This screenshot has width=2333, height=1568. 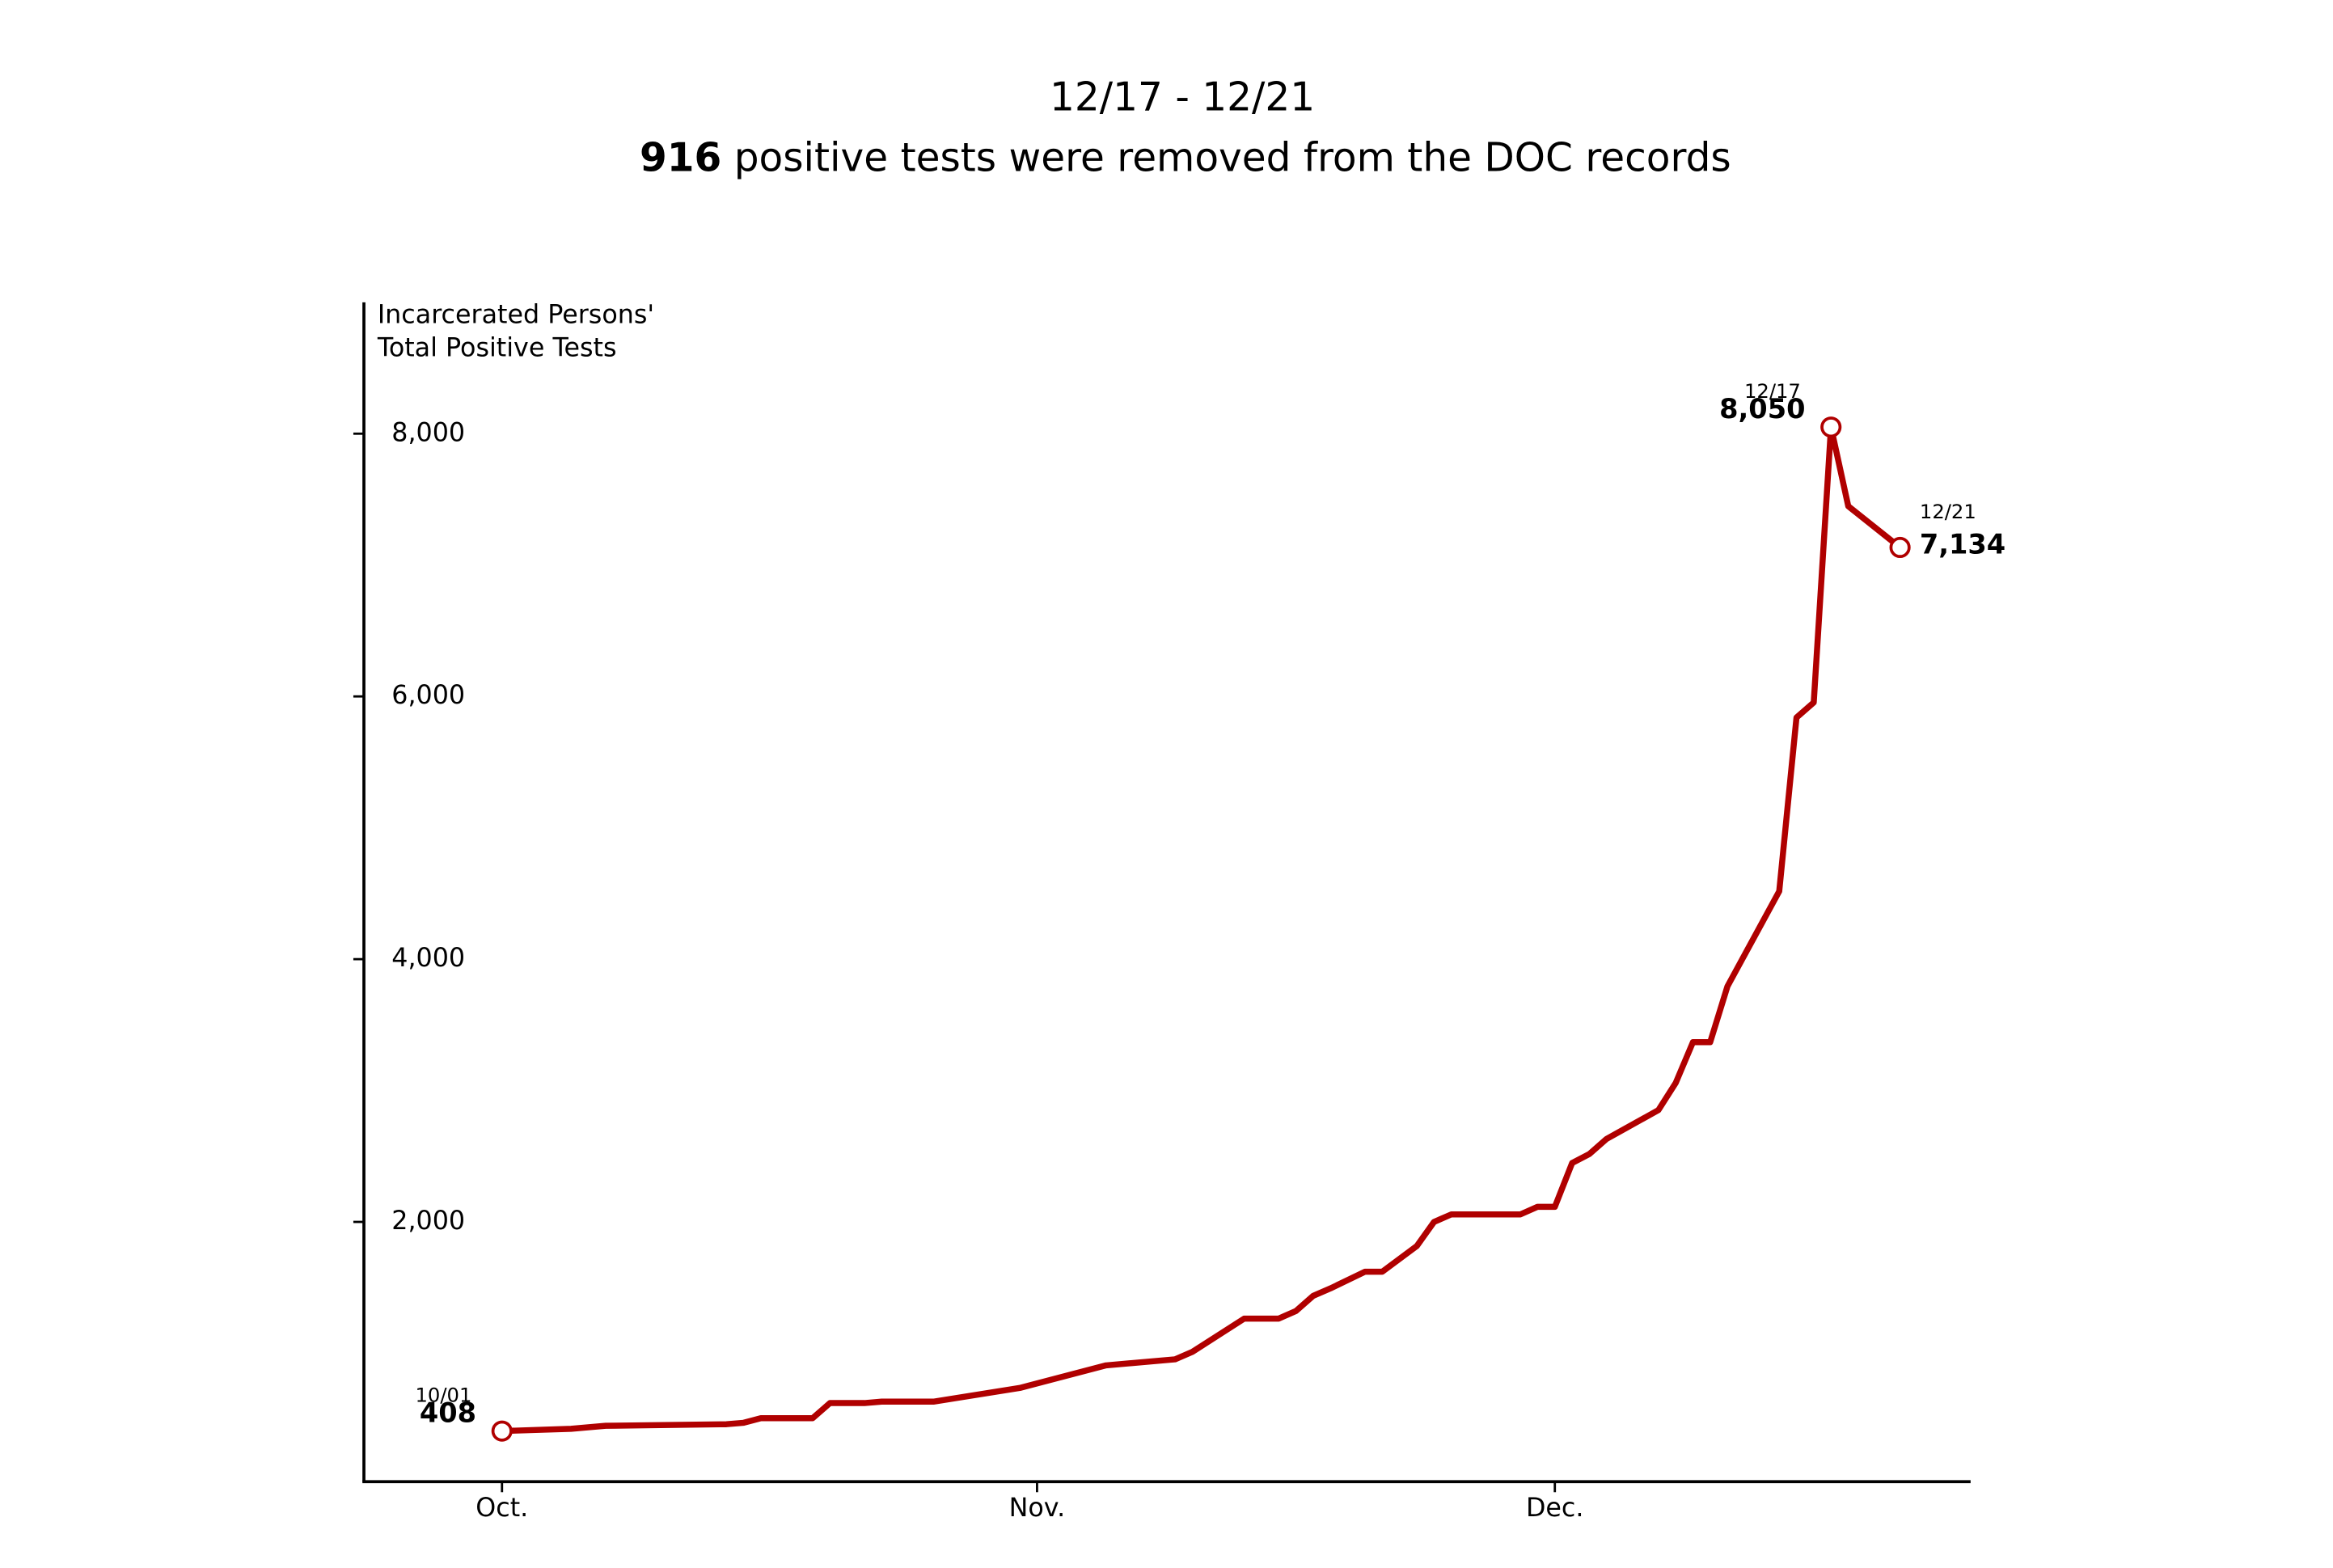 What do you see at coordinates (501, 1508) in the screenshot?
I see `x-tick-label: Oct.` at bounding box center [501, 1508].